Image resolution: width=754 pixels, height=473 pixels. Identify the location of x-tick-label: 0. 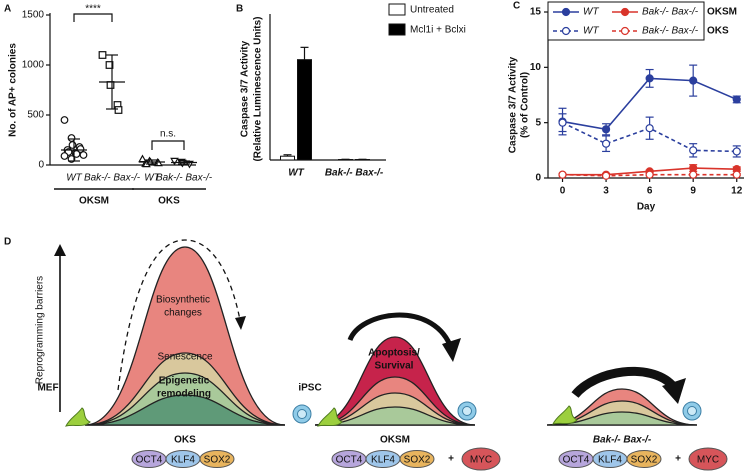
(563, 191).